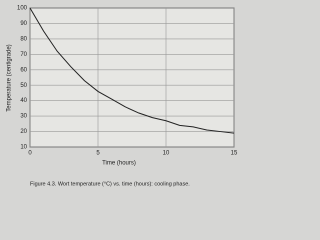 This screenshot has height=240, width=320. What do you see at coordinates (23, 39) in the screenshot?
I see `y-tick-label: 80` at bounding box center [23, 39].